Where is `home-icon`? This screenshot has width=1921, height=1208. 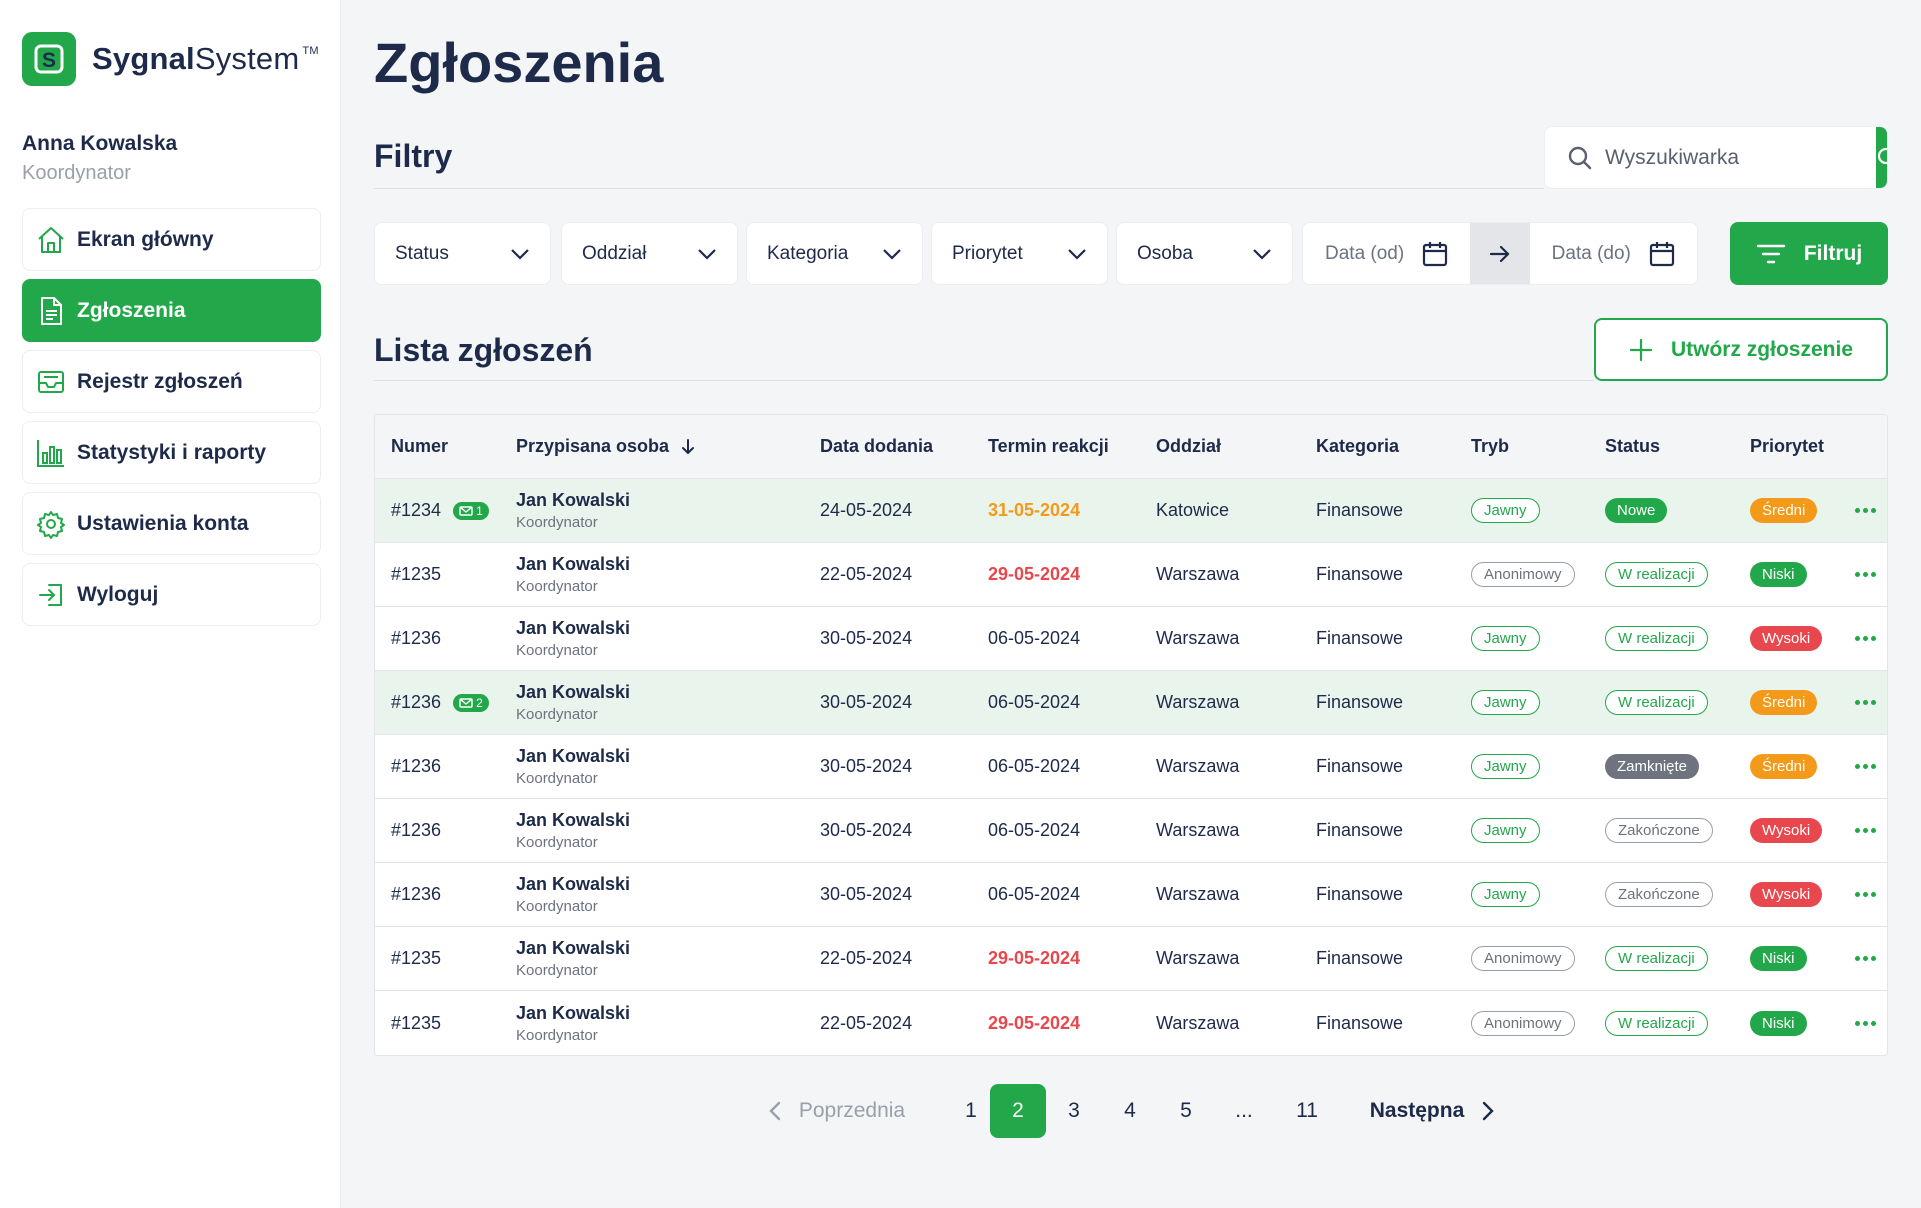 home-icon is located at coordinates (51, 240).